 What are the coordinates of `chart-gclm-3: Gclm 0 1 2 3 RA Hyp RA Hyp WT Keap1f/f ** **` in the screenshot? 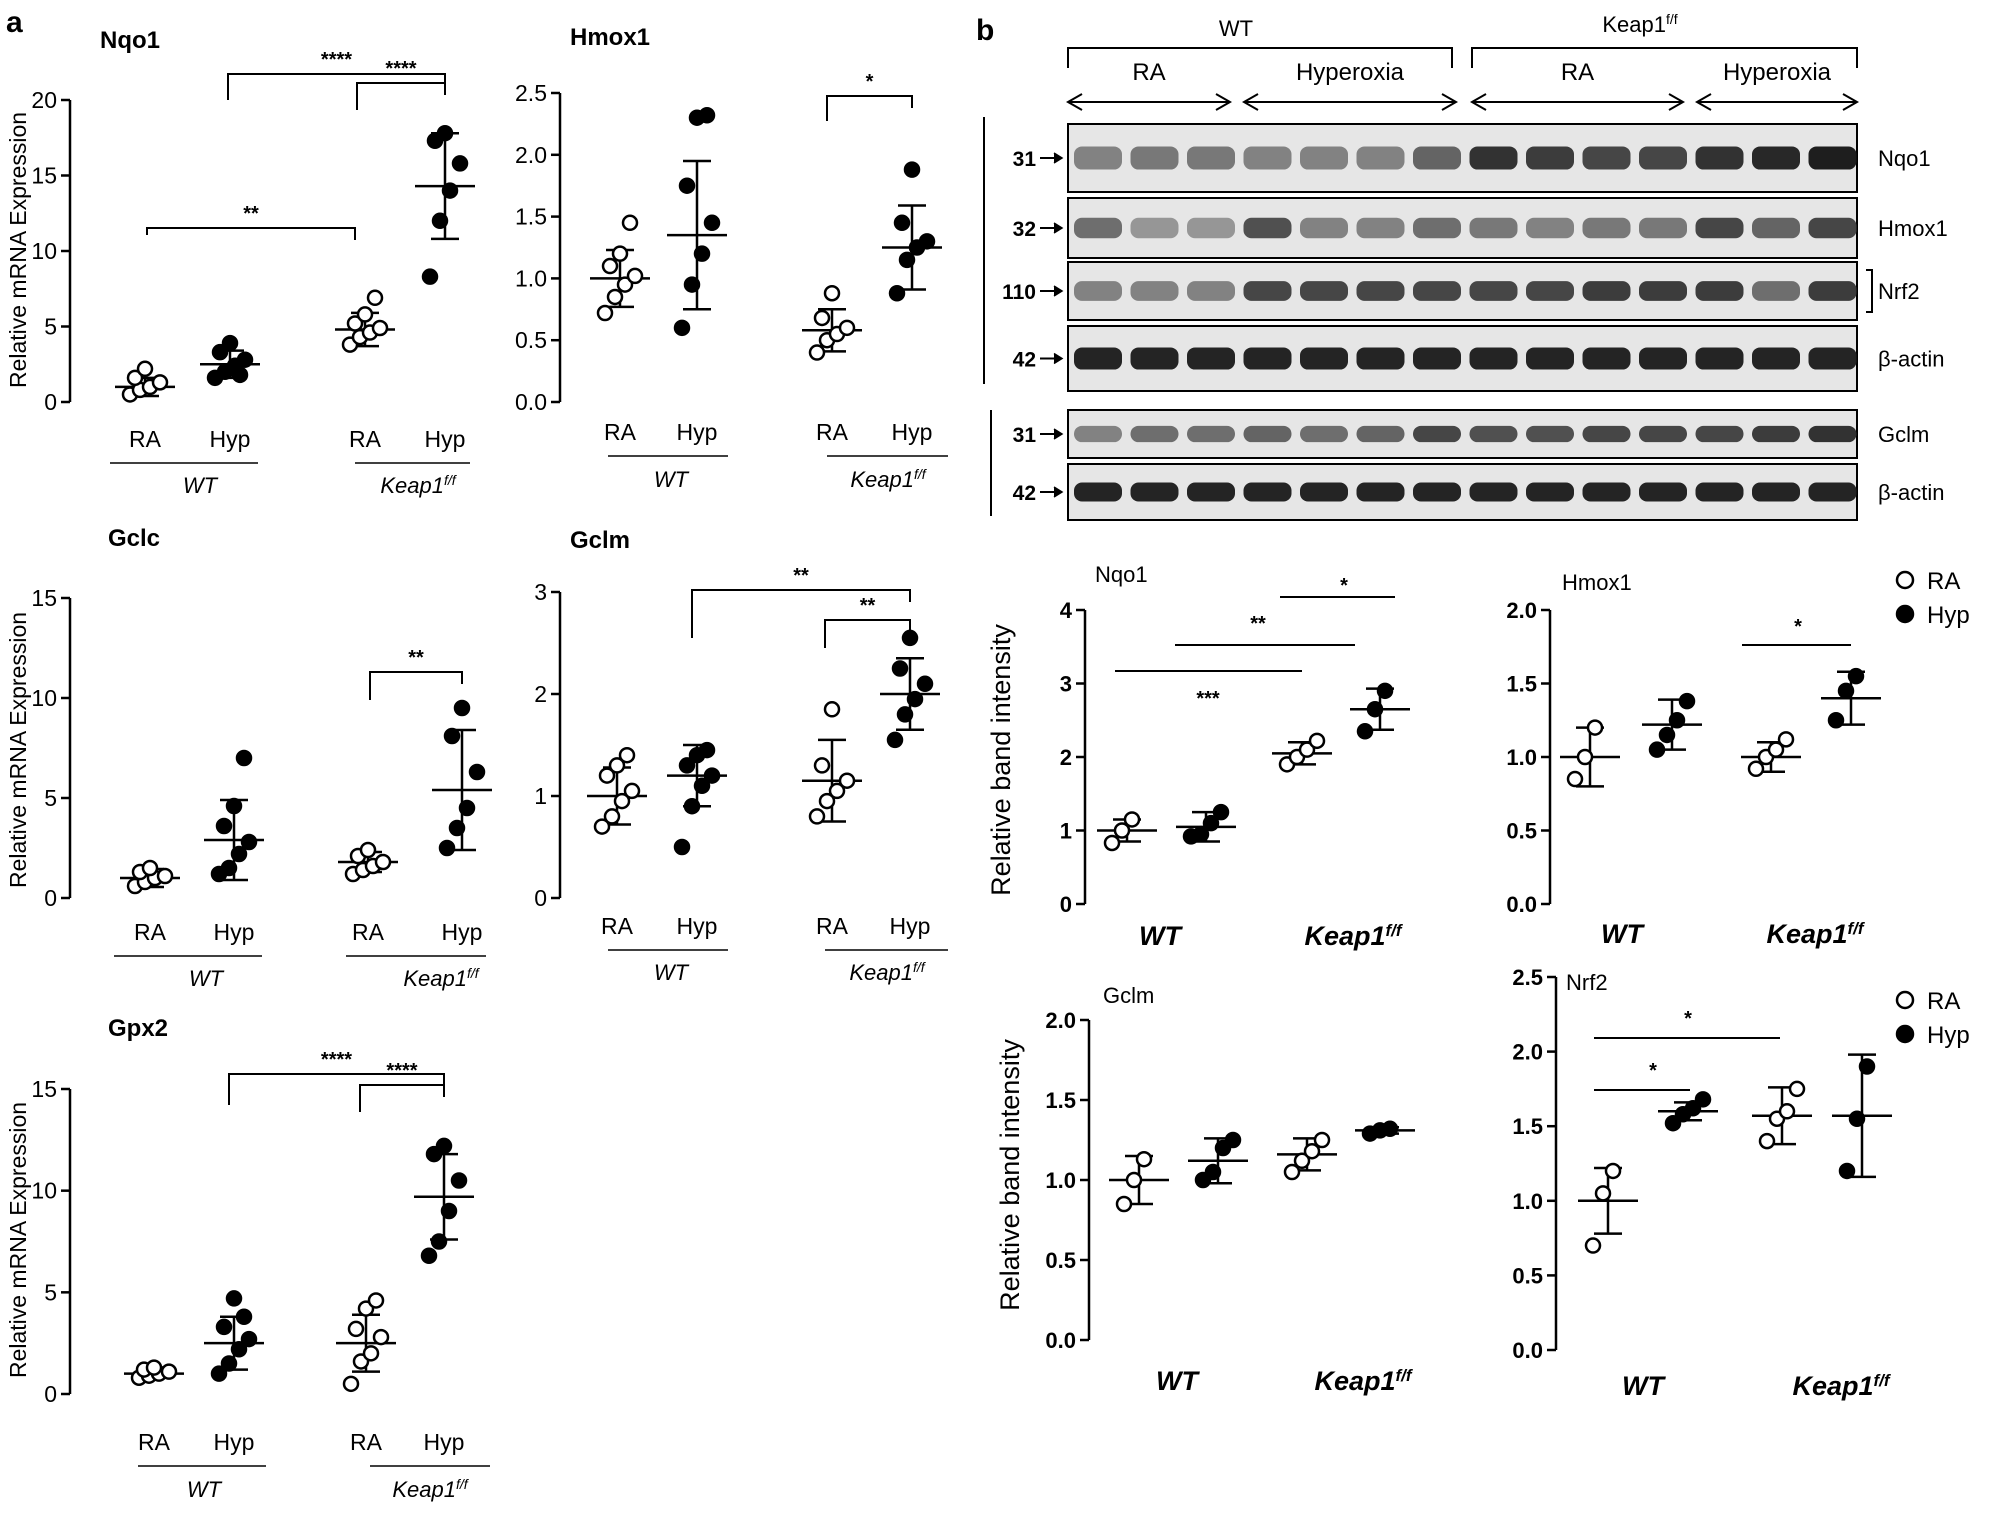 It's located at (741, 756).